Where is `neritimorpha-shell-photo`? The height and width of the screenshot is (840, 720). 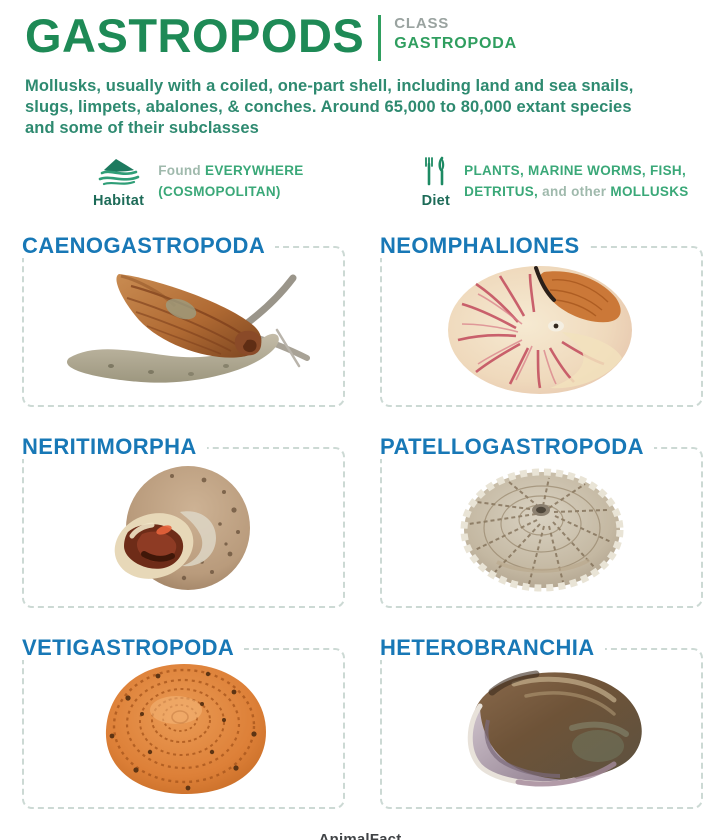 neritimorpha-shell-photo is located at coordinates (184, 528).